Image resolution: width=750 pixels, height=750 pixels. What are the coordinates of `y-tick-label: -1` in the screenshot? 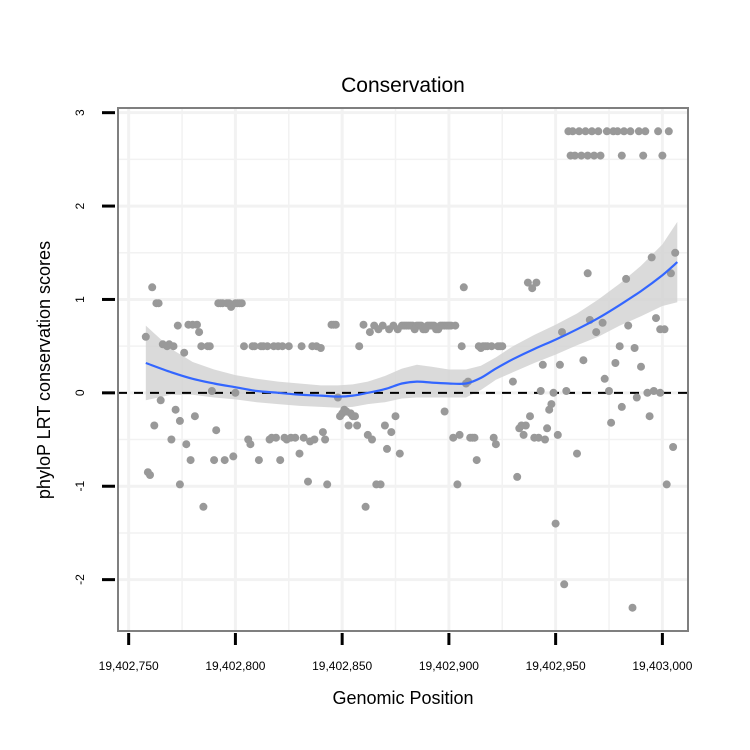 It's located at (80, 486).